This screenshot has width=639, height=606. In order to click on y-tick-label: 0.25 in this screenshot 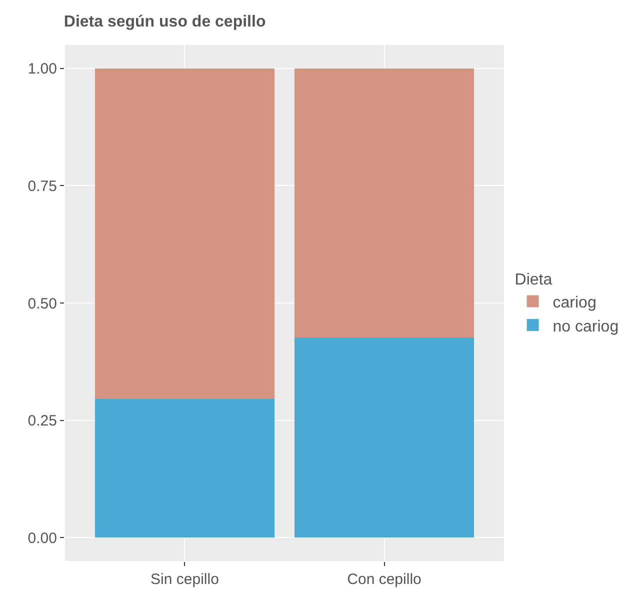, I will do `click(42, 421)`.